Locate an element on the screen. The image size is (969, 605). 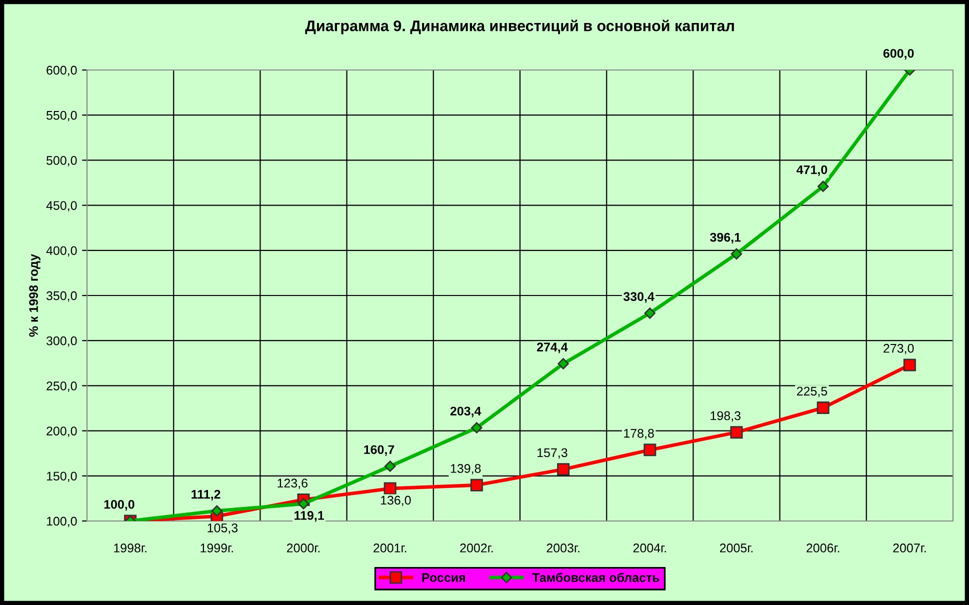
legend-label: Россия is located at coordinates (443, 577).